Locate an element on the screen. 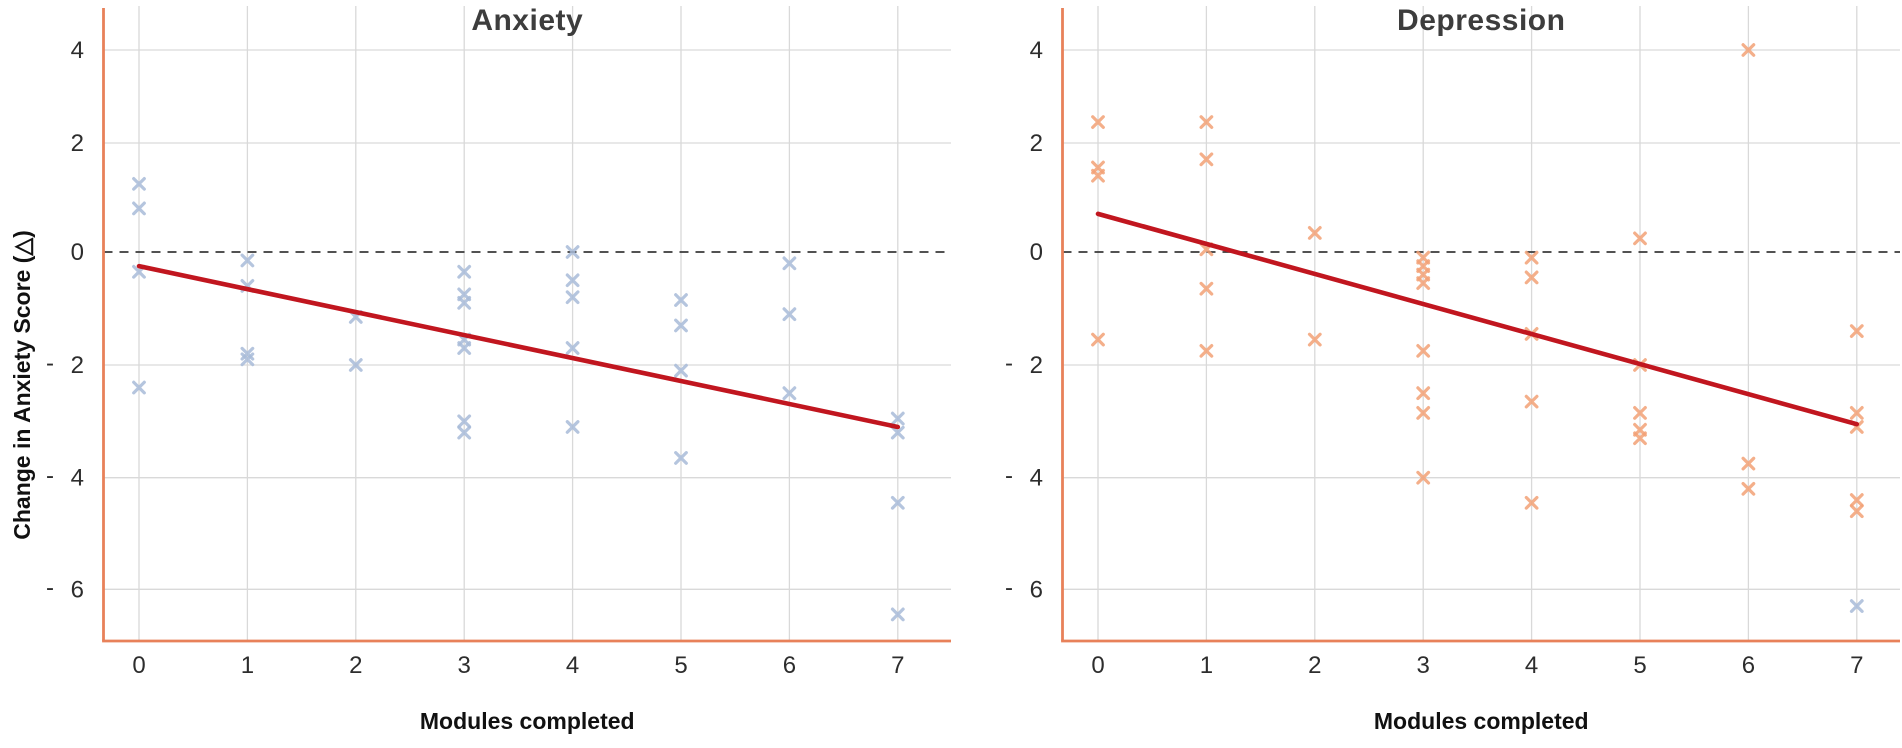  panel-title: Anxiety is located at coordinates (527, 20).